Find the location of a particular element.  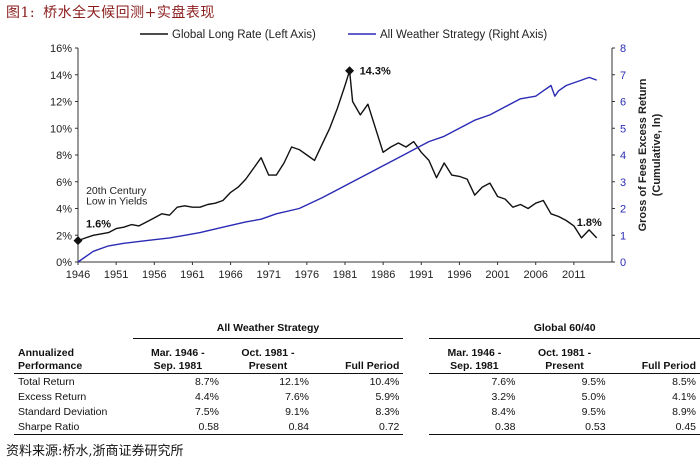

right-tick-label: 7 is located at coordinates (623, 76).